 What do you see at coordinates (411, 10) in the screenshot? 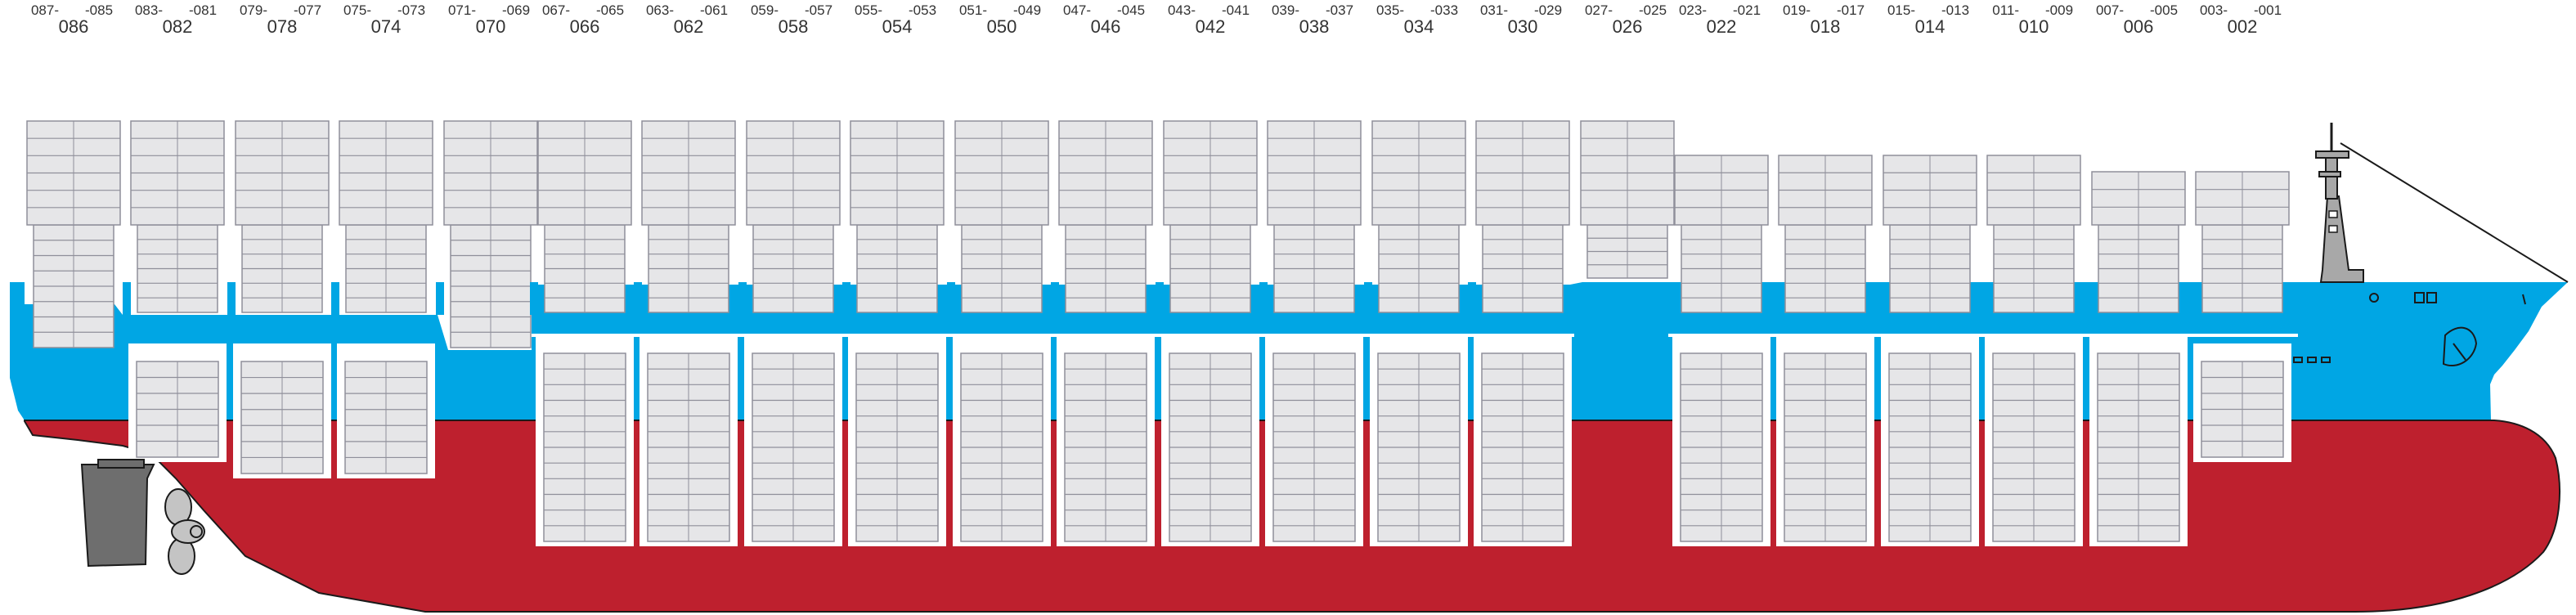
I see `bay-label-right: -073` at bounding box center [411, 10].